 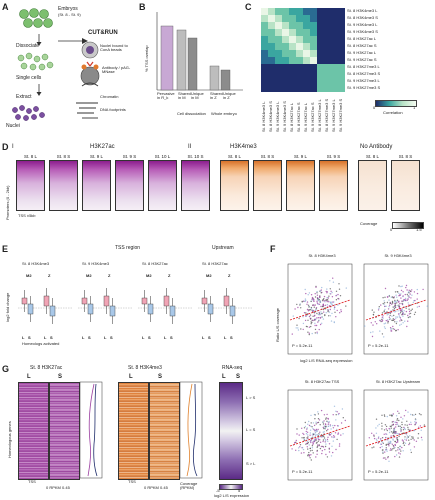 I want to click on e-mz-label: M2, so click(x=29, y=275).